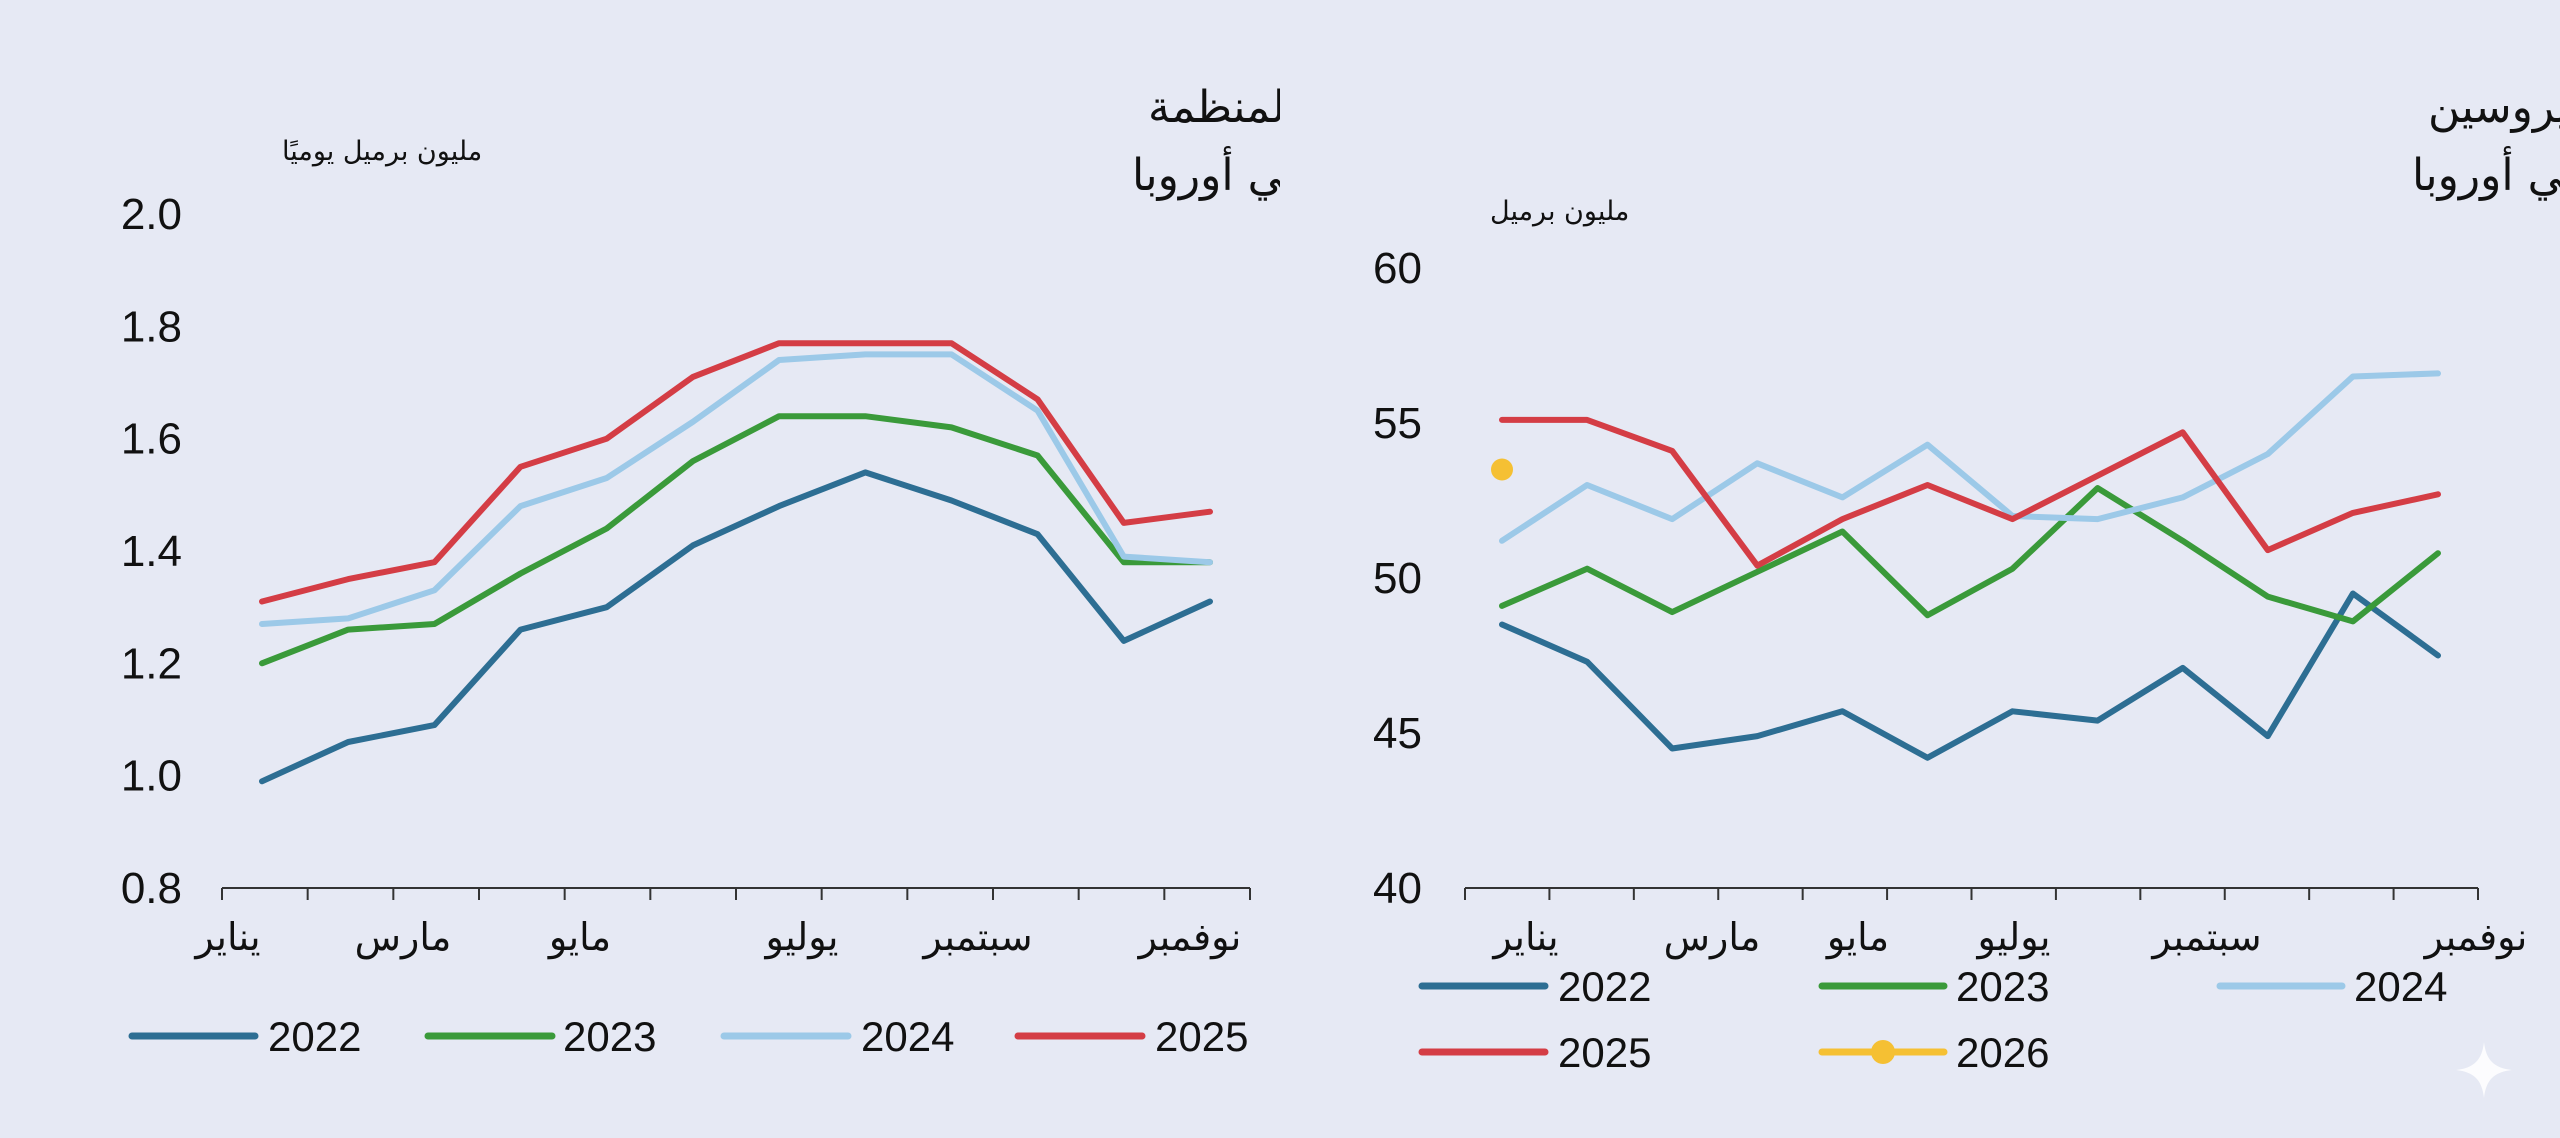 This screenshot has width=2560, height=1138. Describe the element at coordinates (151, 888) in the screenshot. I see `y-tick-label: 0.8` at that location.